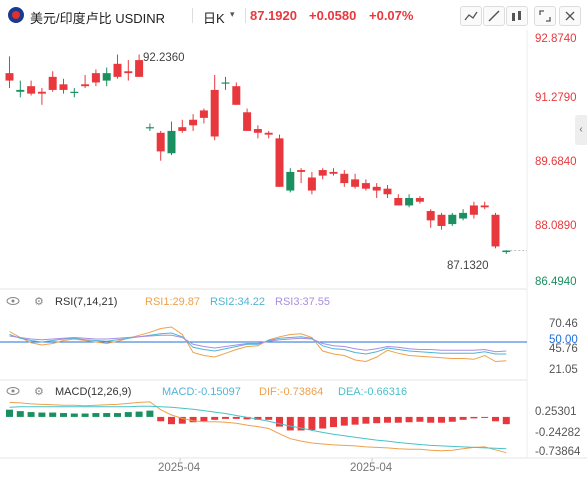 Image resolution: width=587 pixels, height=482 pixels. I want to click on max-price-label: 92.2360, so click(164, 58).